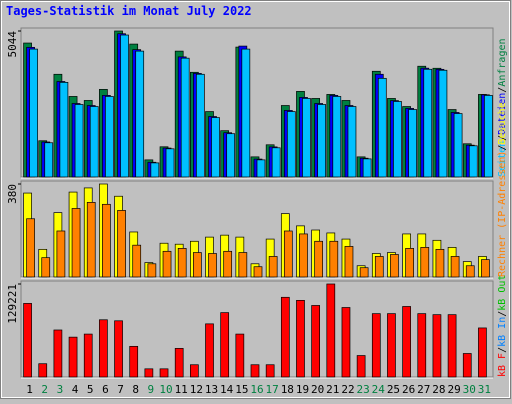 This screenshot has width=512, height=404. Describe the element at coordinates (90, 389) in the screenshot. I see `x-tick-label: 5` at that location.